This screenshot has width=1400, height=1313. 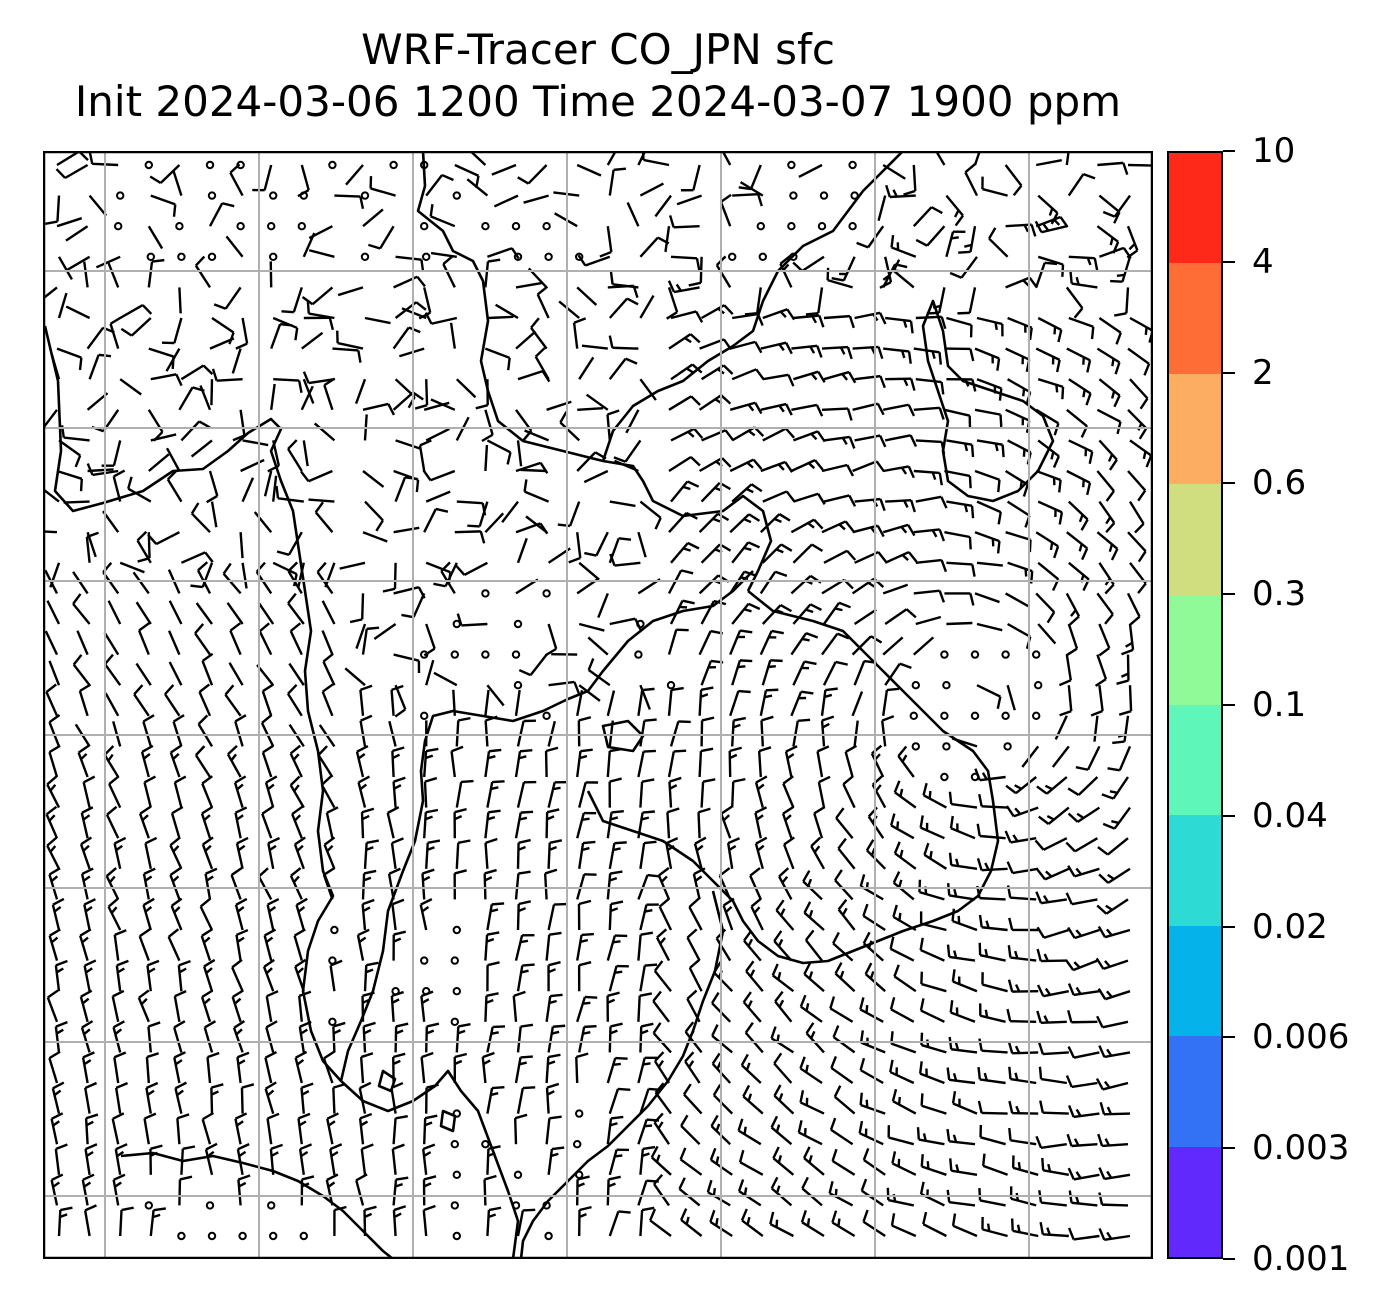 What do you see at coordinates (1195, 318) in the screenshot?
I see `colorbar-segment` at bounding box center [1195, 318].